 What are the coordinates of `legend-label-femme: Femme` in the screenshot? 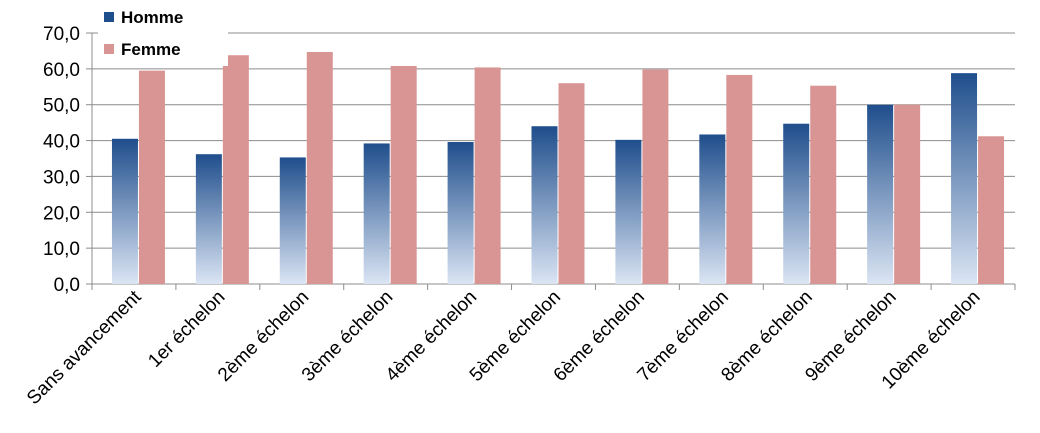 It's located at (151, 49).